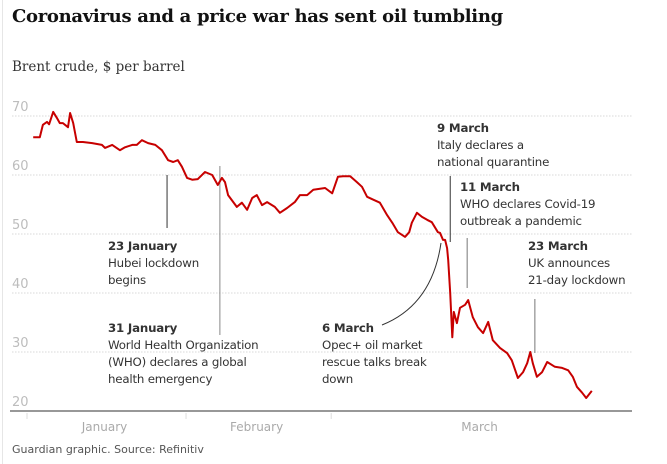  I want to click on annotation-text: national quarantine, so click(493, 162).